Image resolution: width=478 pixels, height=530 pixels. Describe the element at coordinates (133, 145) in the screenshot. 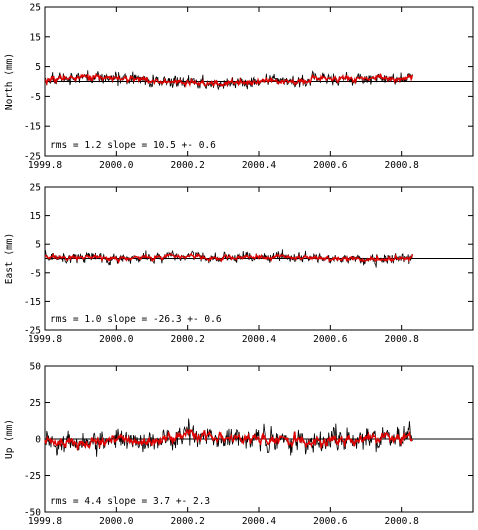

I see `stats-annotation: rms = 1.2 slope = 10.5 +- 0.6` at that location.